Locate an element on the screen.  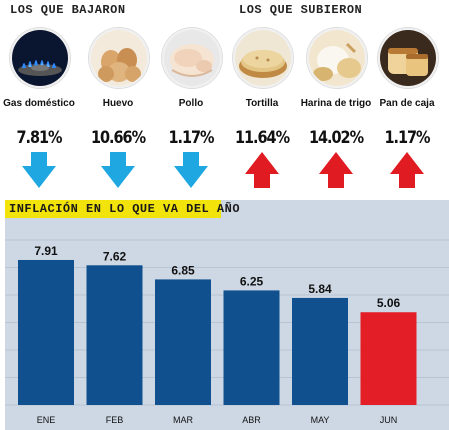
tortilla-icon is located at coordinates (263, 58).